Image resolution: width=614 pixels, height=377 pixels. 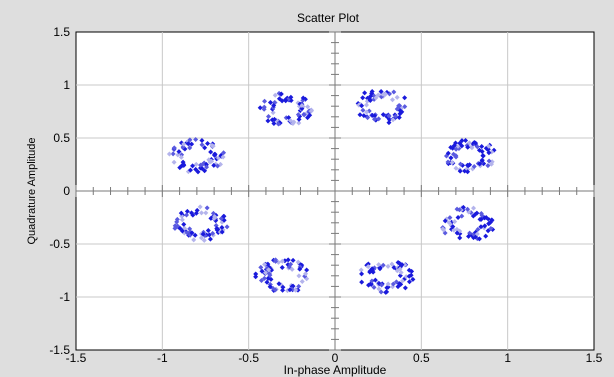 What do you see at coordinates (248, 358) in the screenshot?
I see `x-tick-label: -0.5` at bounding box center [248, 358].